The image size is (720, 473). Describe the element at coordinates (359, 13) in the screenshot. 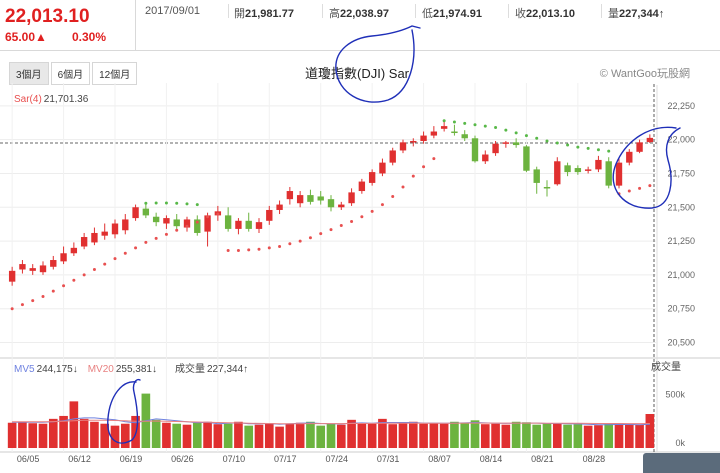

I see `high-stat: 高22,038.97` at that location.